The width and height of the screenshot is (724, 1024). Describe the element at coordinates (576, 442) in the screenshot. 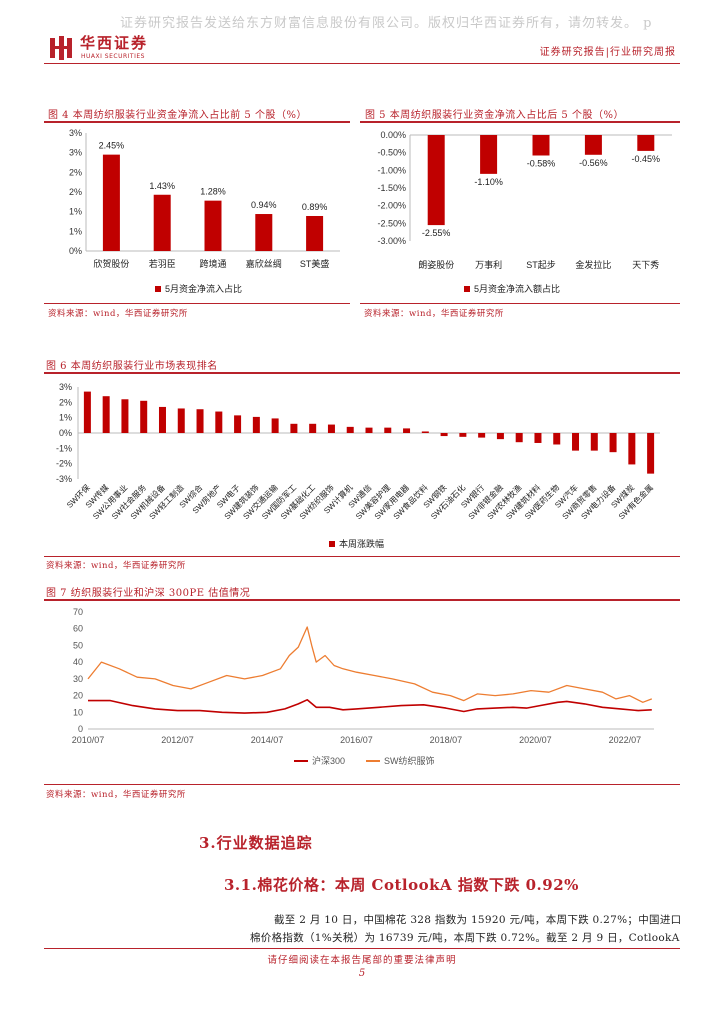

I see `bar-SW汽车` at that location.